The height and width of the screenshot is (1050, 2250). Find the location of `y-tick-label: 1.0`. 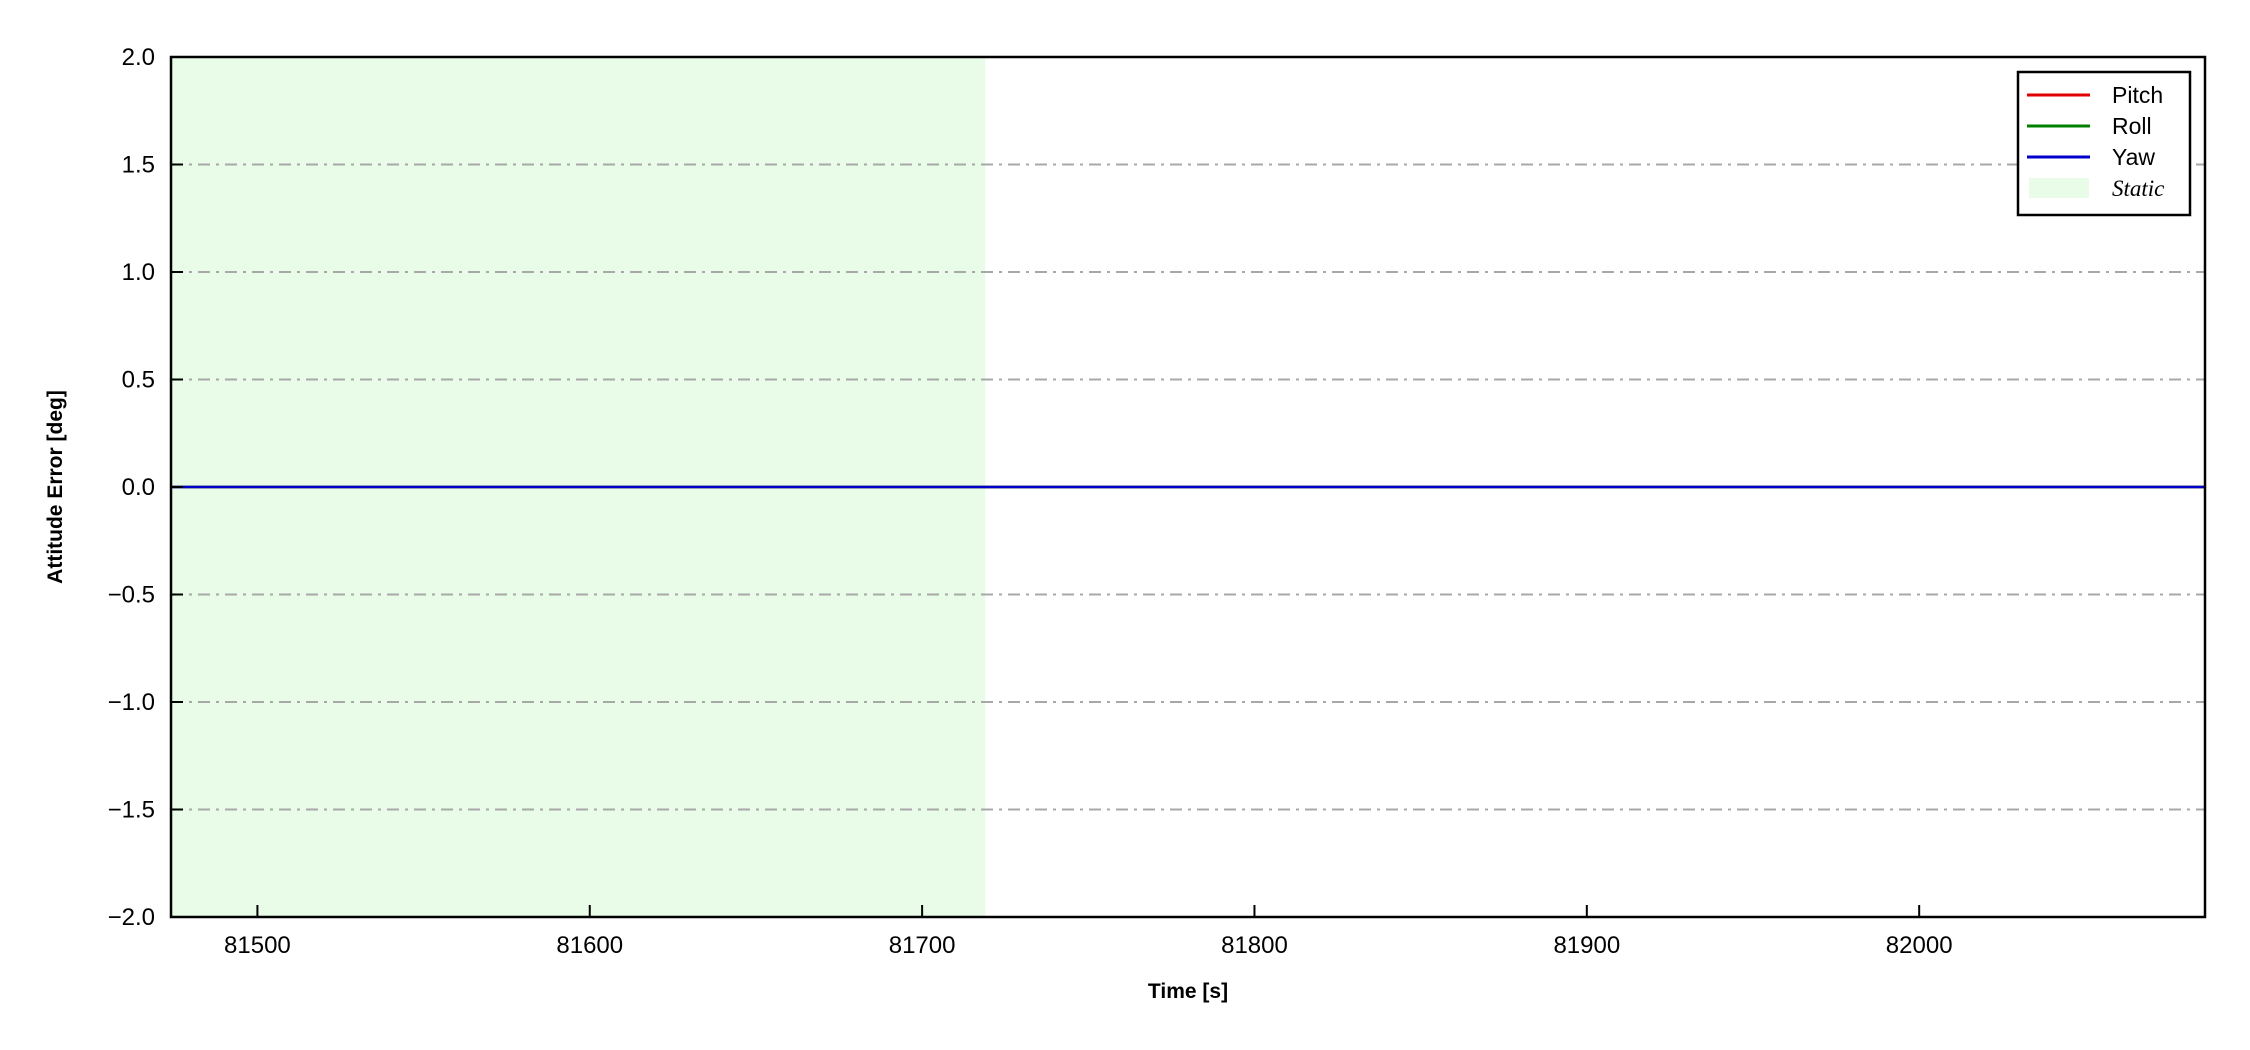

y-tick-label: 1.0 is located at coordinates (138, 272).